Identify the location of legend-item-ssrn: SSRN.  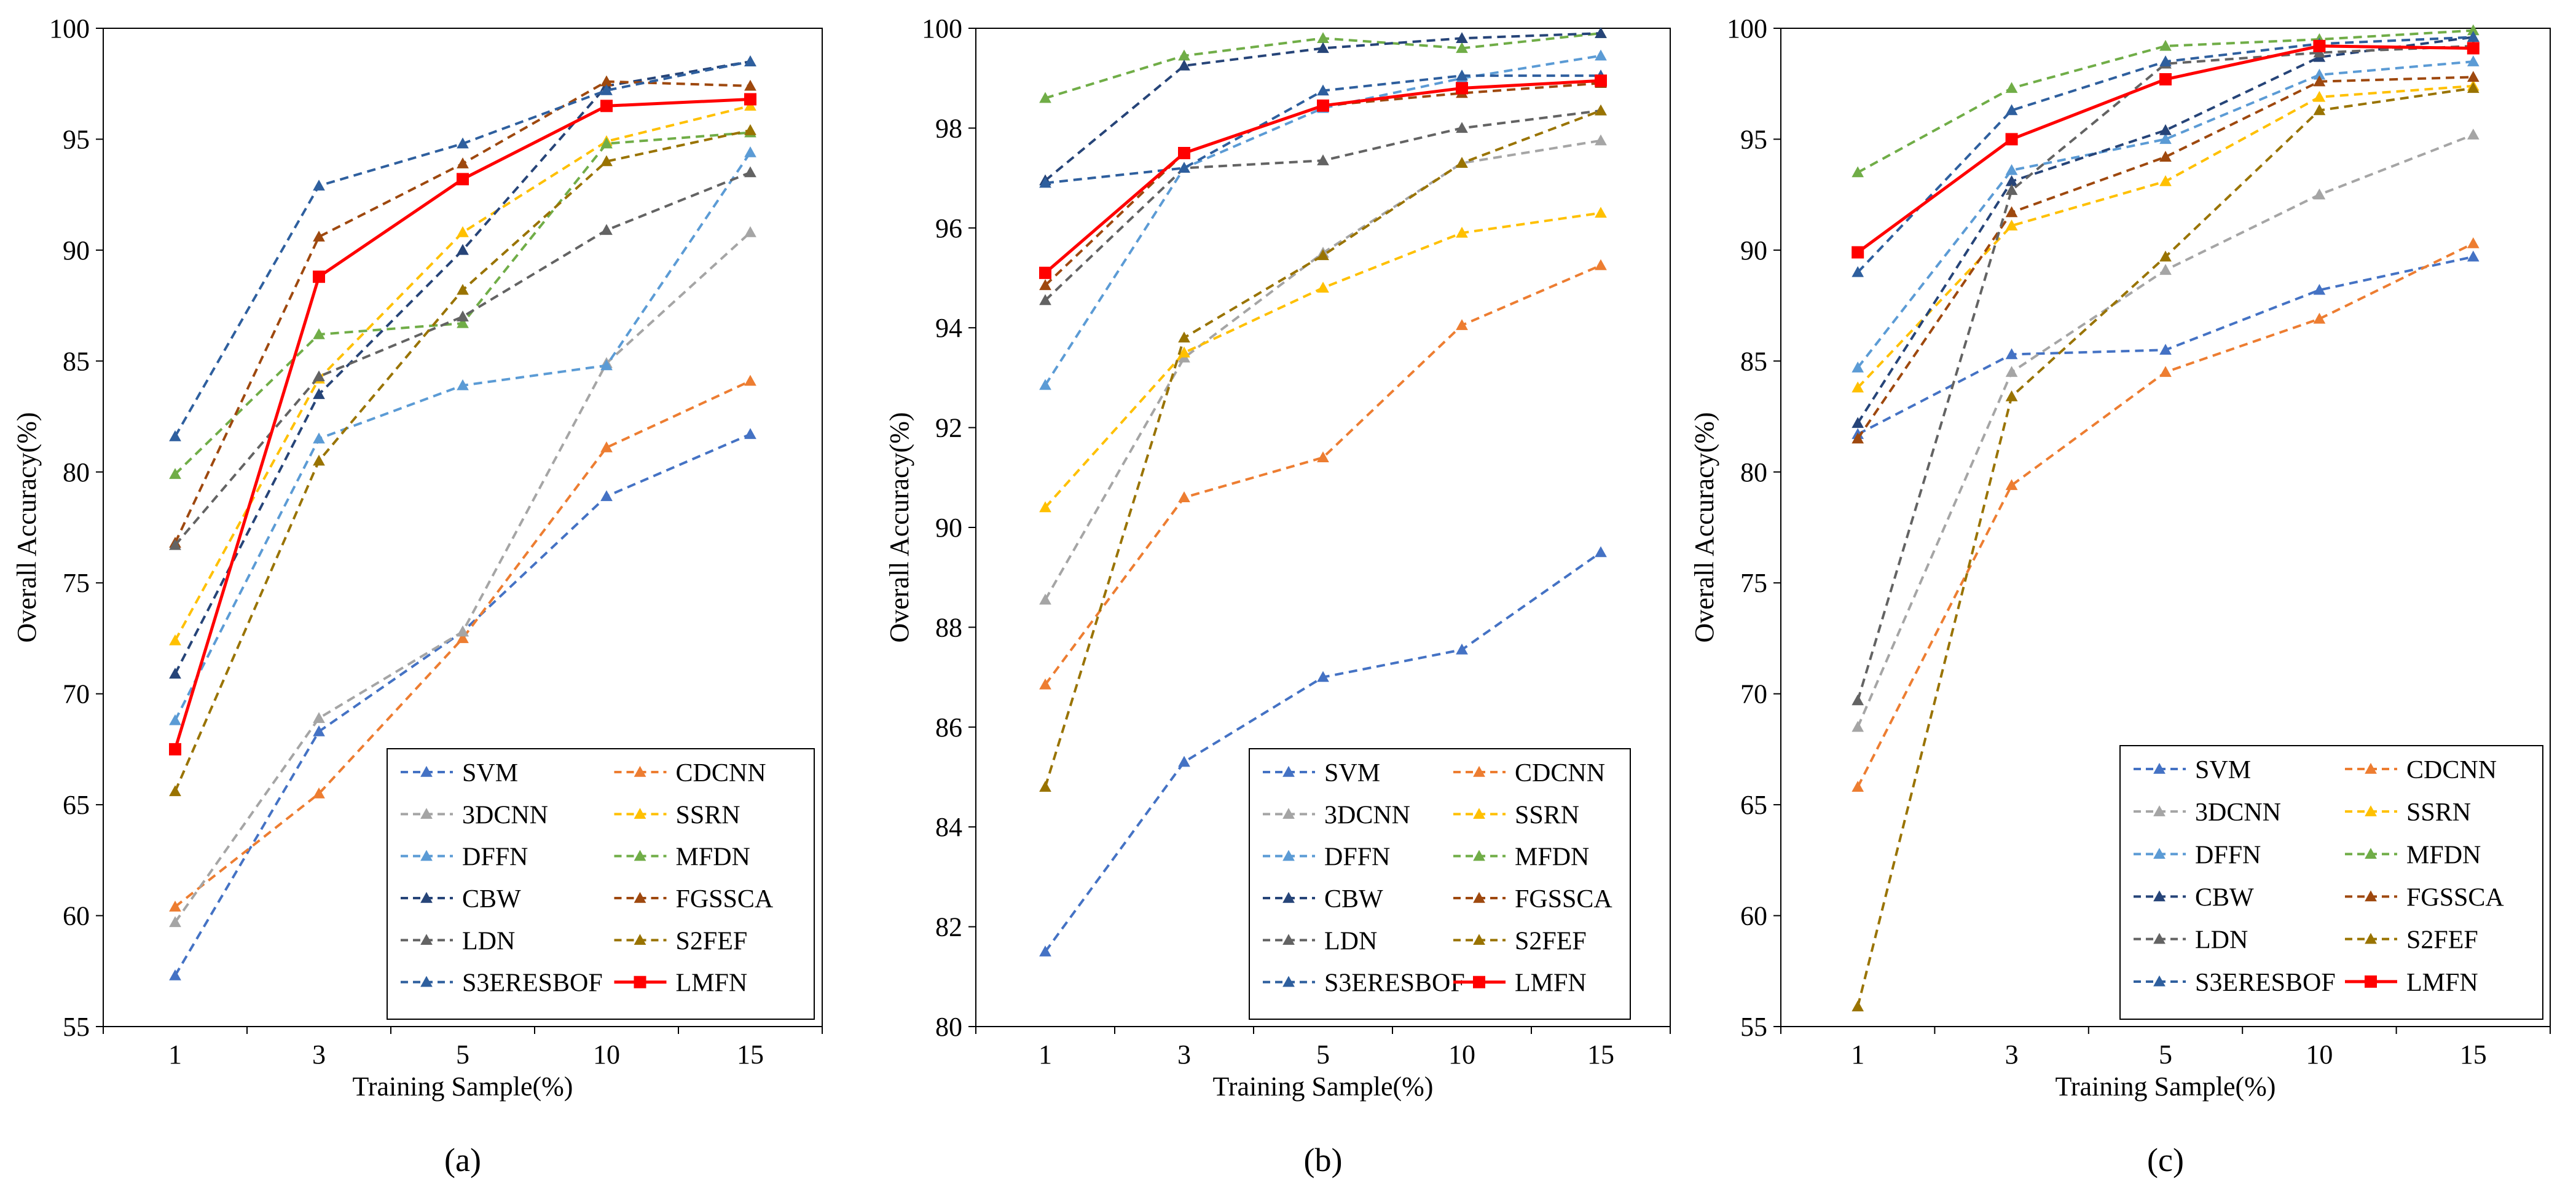
(1516, 815).